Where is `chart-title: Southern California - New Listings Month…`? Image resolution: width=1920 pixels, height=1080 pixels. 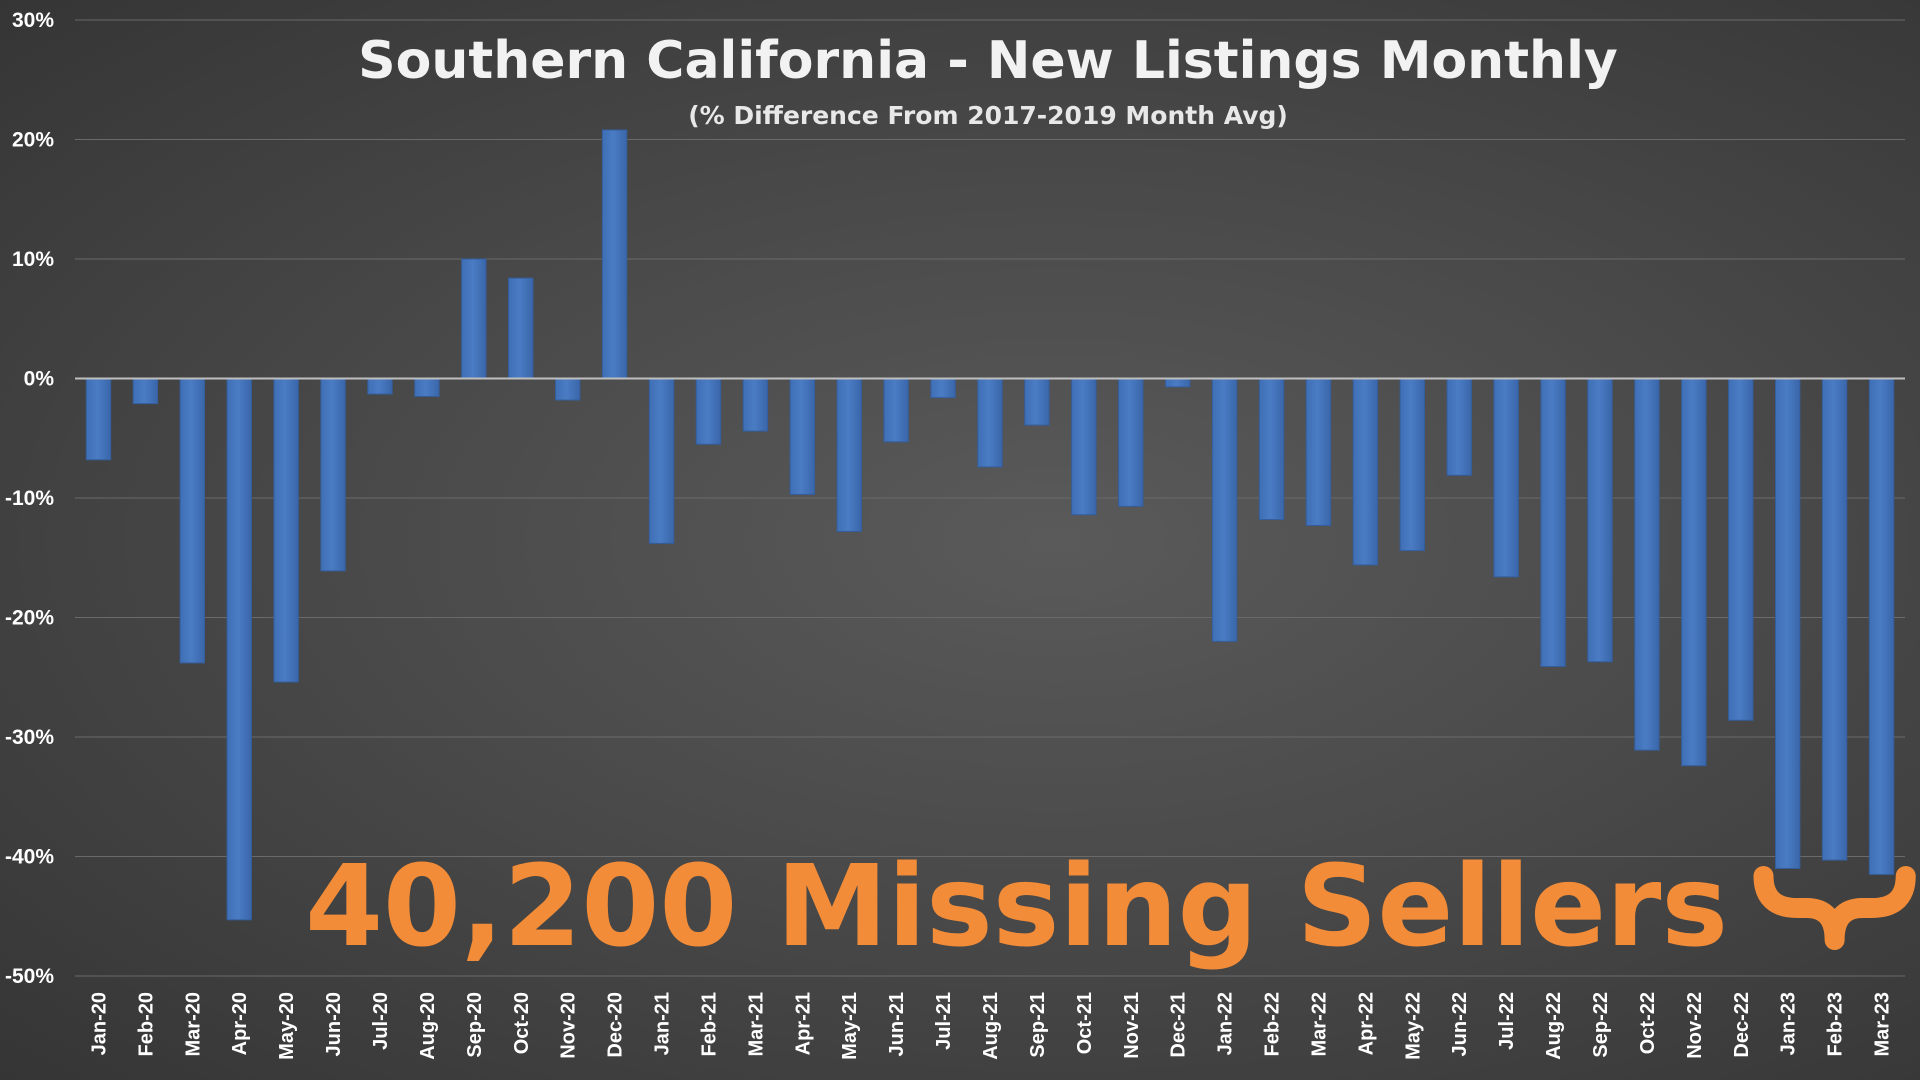 chart-title: Southern California - New Listings Month… is located at coordinates (988, 61).